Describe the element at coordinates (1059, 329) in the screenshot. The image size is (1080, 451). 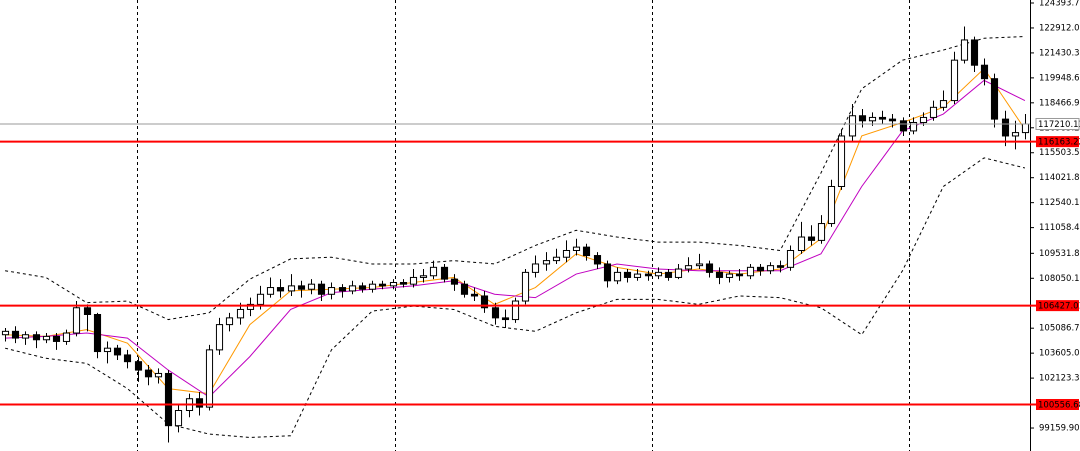
I see `y-tick-label: 105086.70` at that location.